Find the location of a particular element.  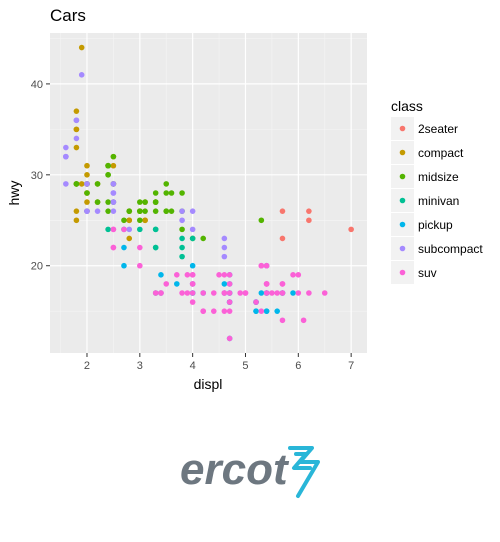

legend-label-compact: compact is located at coordinates (441, 153).